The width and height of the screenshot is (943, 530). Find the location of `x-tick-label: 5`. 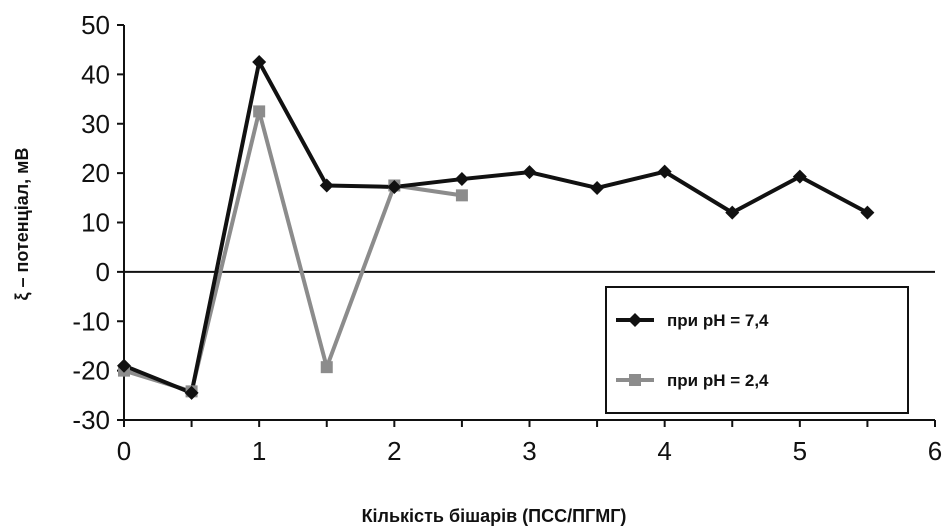

x-tick-label: 5 is located at coordinates (800, 451).